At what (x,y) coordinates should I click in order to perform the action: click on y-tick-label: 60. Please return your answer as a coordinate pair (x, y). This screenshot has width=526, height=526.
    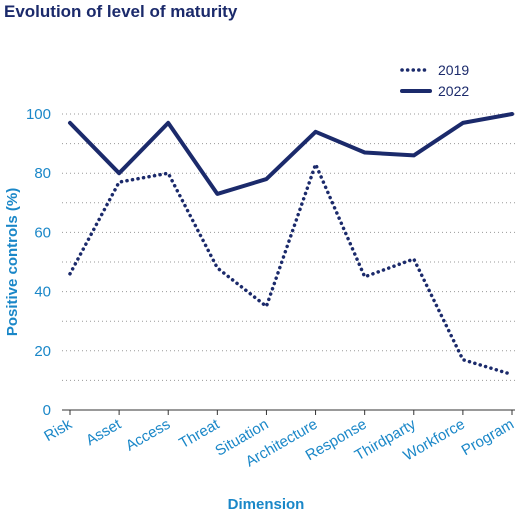
    Looking at the image, I should click on (42, 232).